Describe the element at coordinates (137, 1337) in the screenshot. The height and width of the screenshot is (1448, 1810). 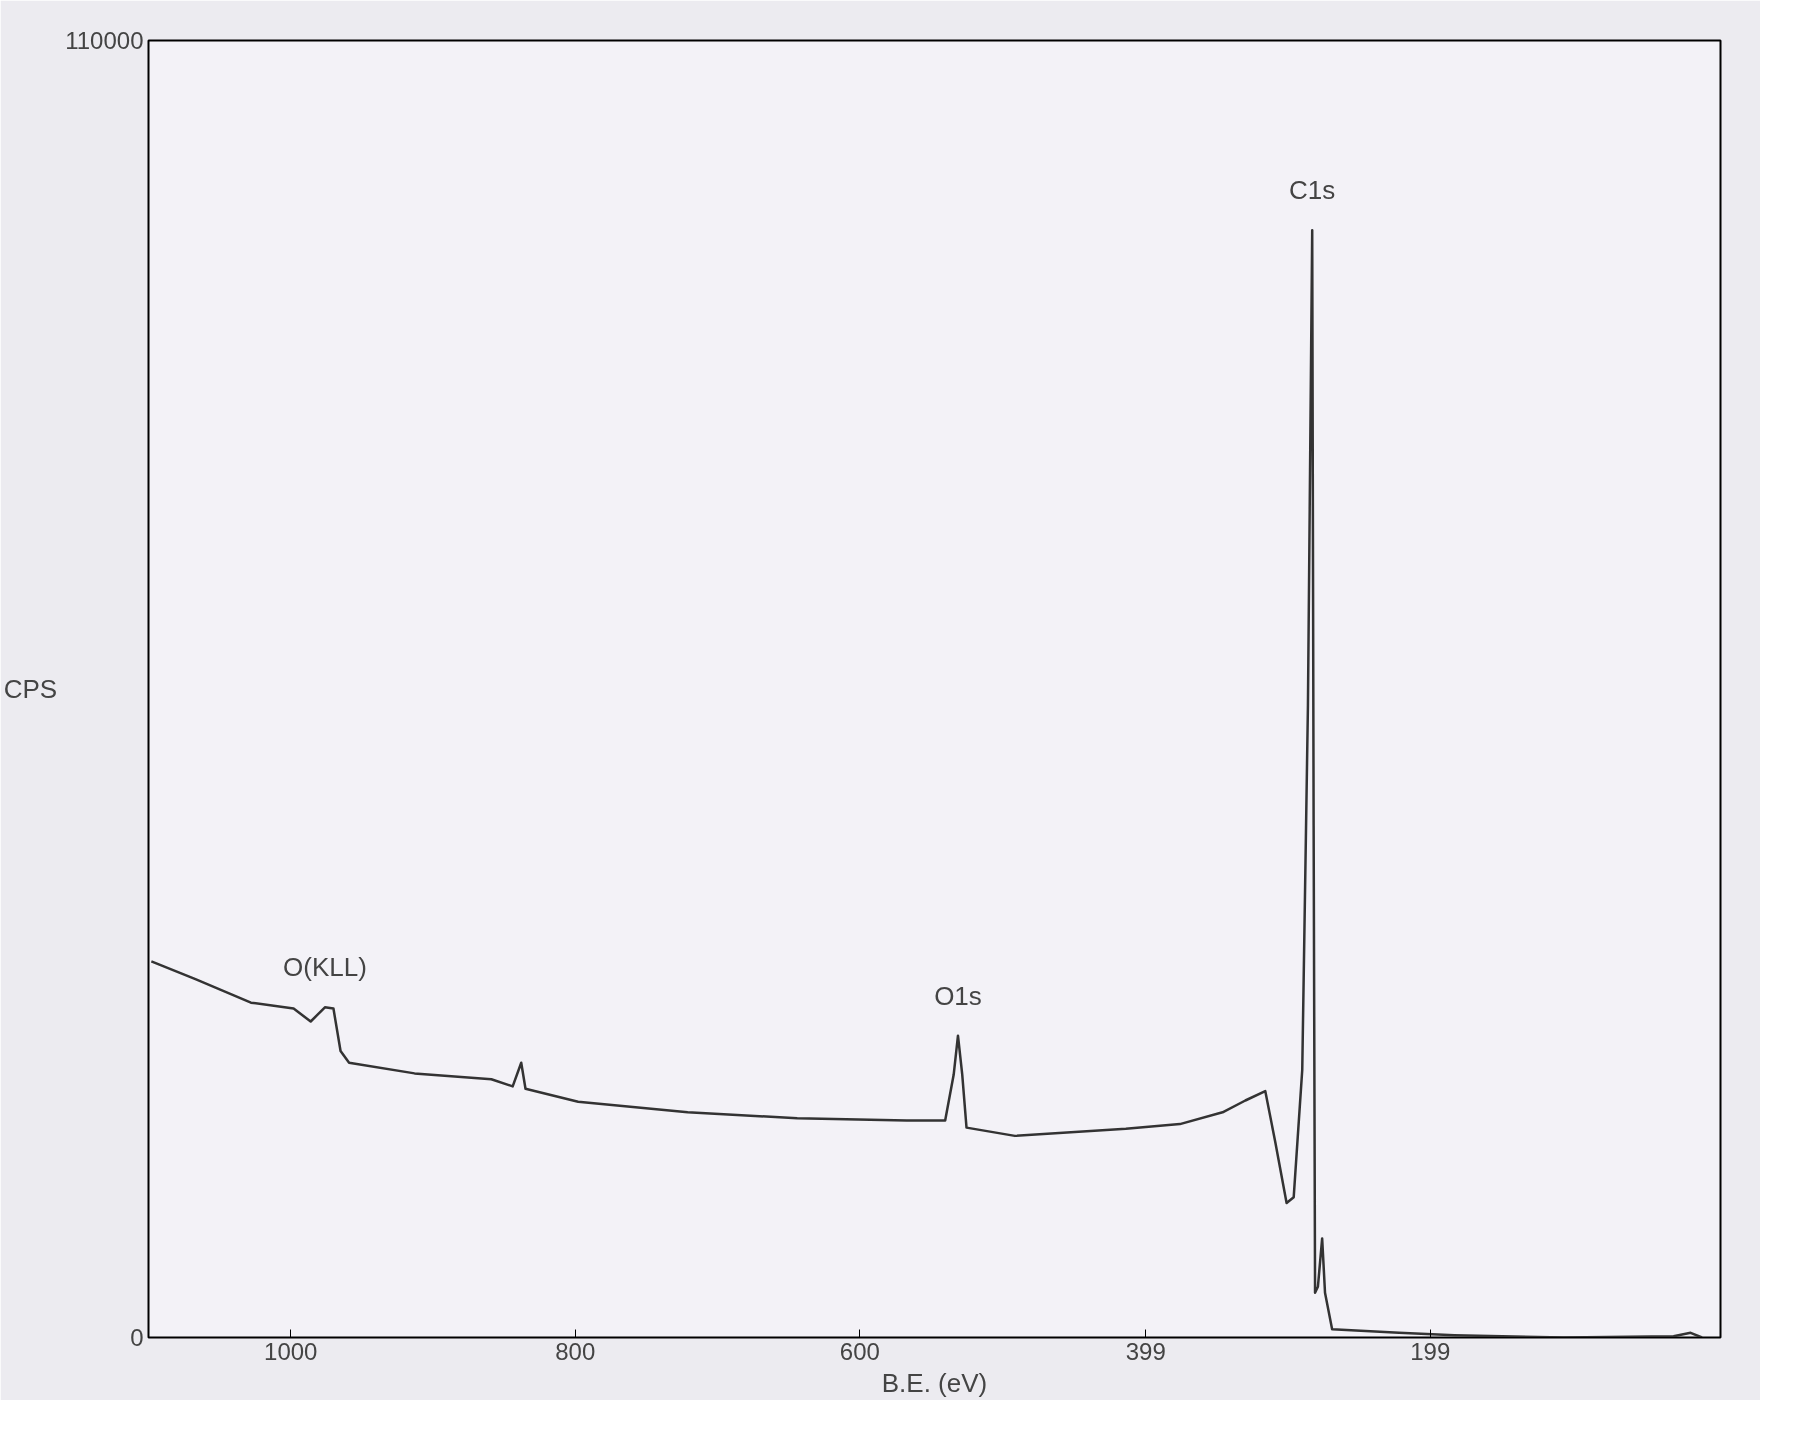
I see `y-tick-label: 0` at that location.